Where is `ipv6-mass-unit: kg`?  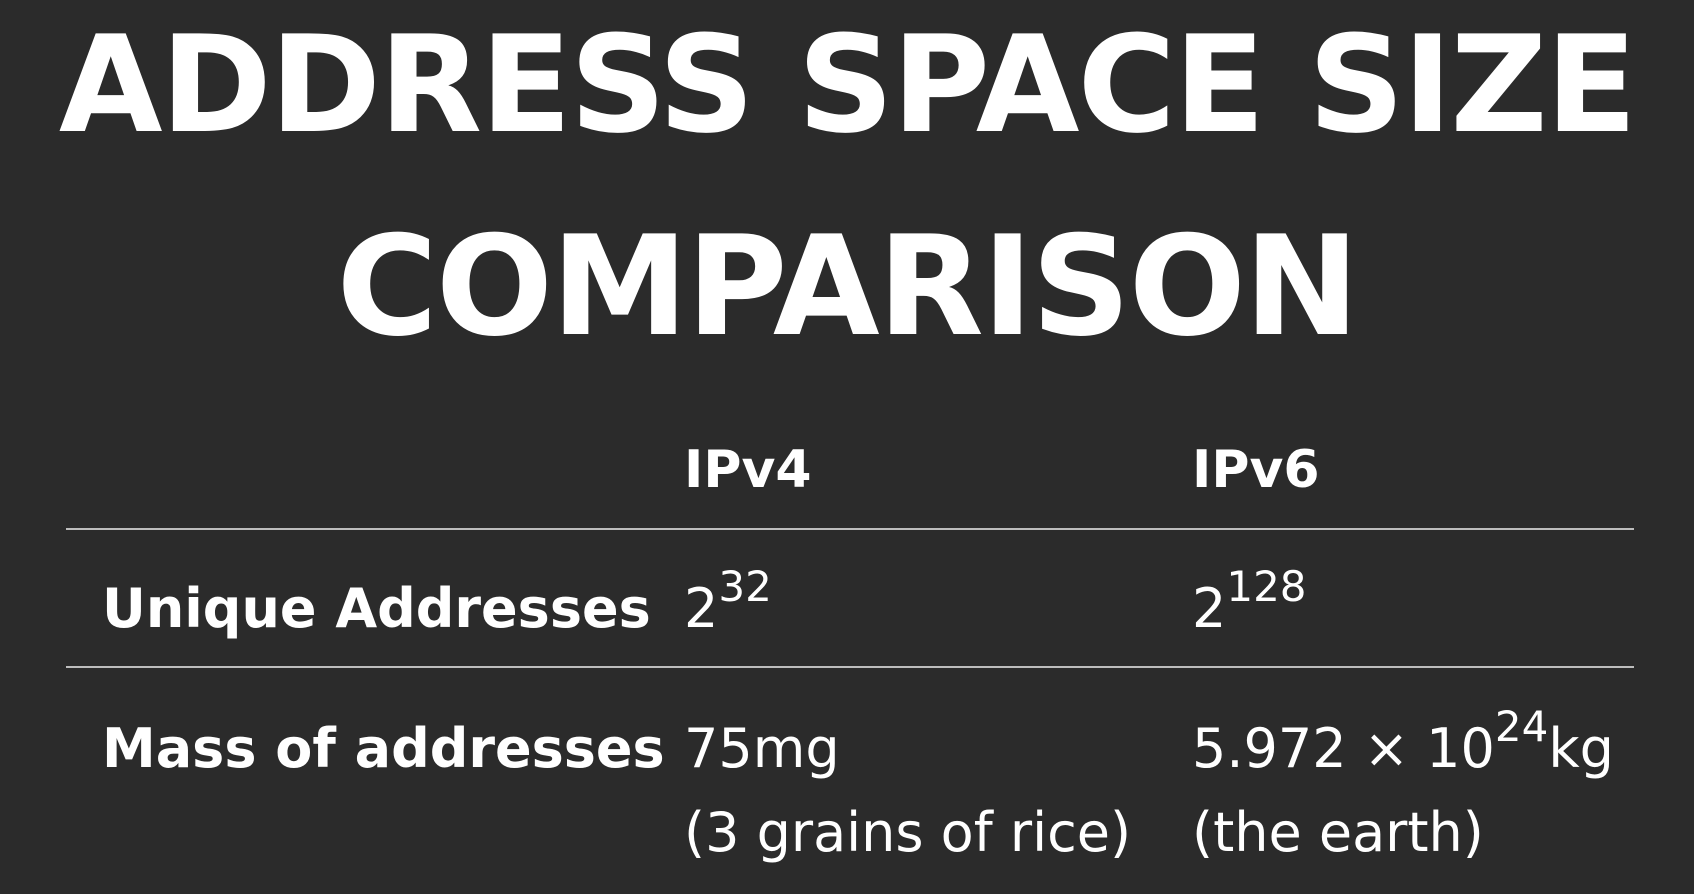
ipv6-mass-unit: kg is located at coordinates (1581, 748).